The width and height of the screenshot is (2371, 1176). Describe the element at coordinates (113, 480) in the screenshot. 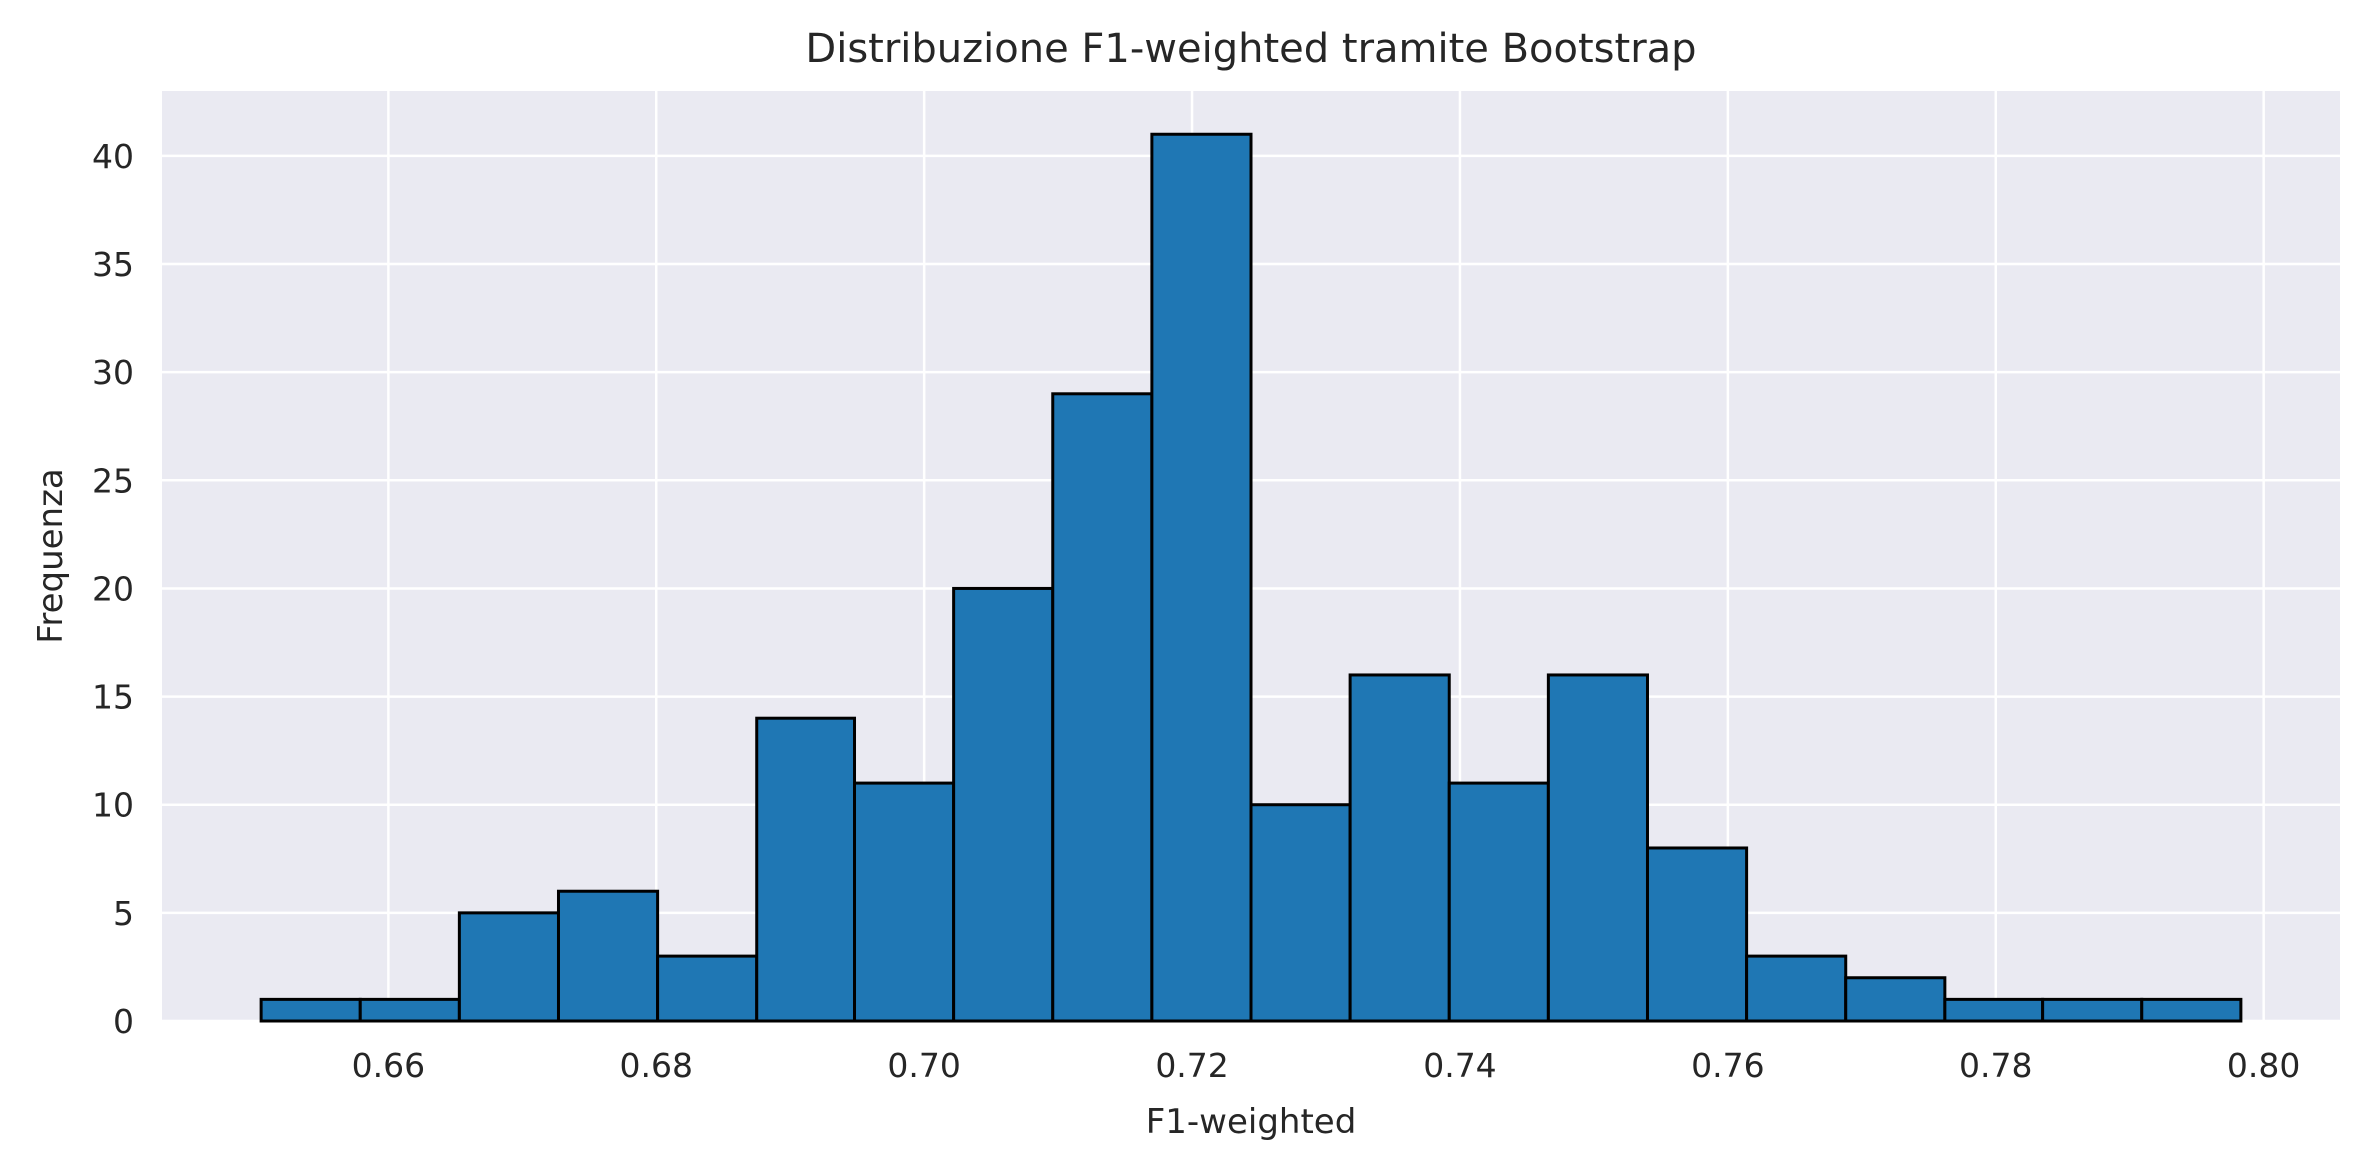

I see `y-tick-label: 25` at that location.